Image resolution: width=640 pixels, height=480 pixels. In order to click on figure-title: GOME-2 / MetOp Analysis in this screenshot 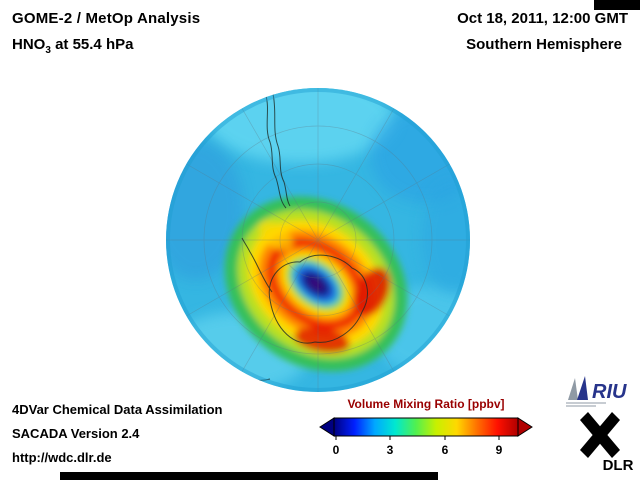, I will do `click(106, 18)`.